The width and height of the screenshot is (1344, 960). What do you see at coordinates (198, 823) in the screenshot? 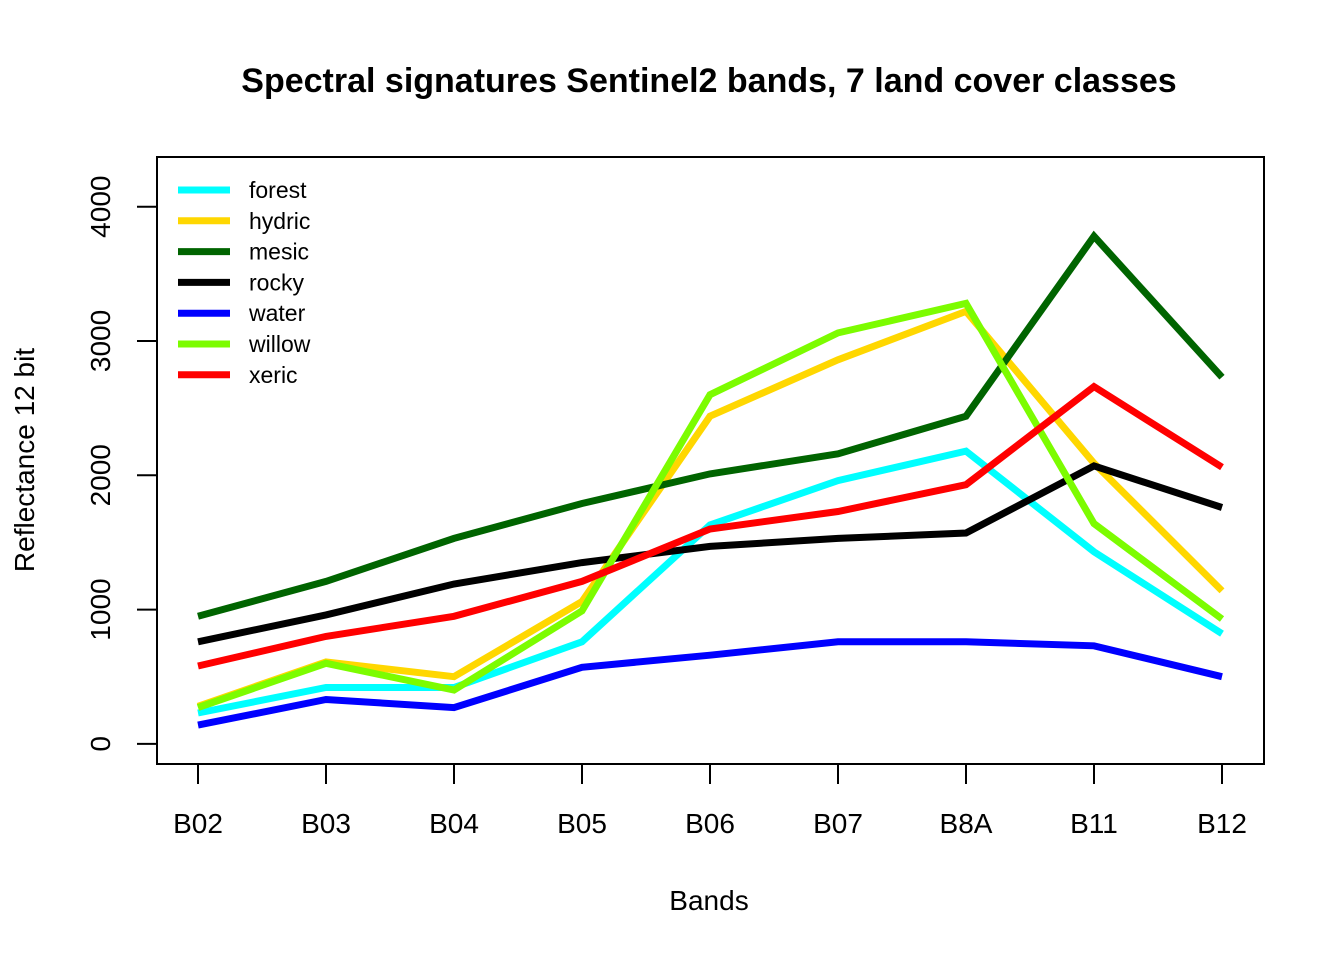
I see `x-tick-label: B02` at bounding box center [198, 823].